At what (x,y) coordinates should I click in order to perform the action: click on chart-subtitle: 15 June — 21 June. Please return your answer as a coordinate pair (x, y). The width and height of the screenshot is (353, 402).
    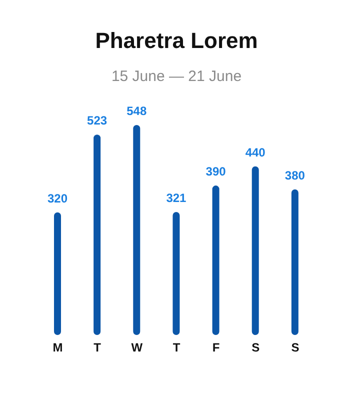
    Looking at the image, I should click on (176, 76).